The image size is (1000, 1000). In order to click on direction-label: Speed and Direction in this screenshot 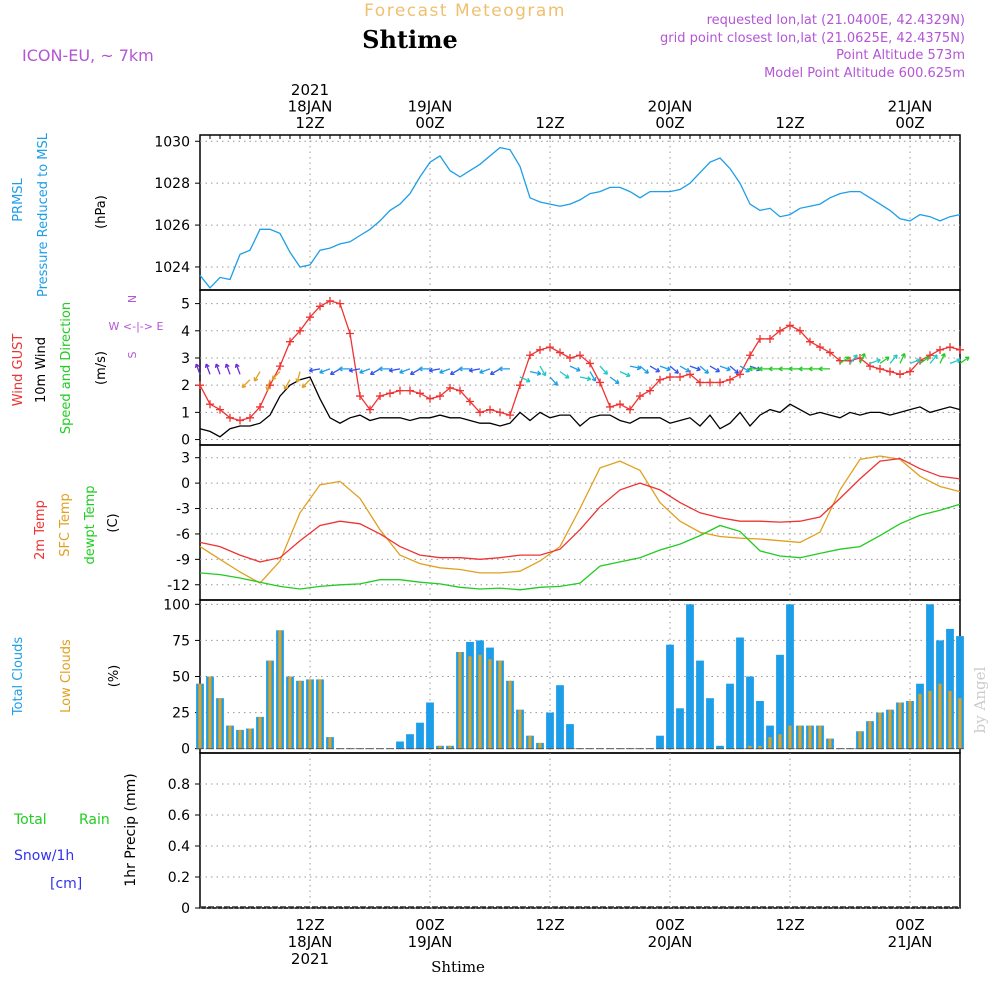, I will do `click(66, 368)`.